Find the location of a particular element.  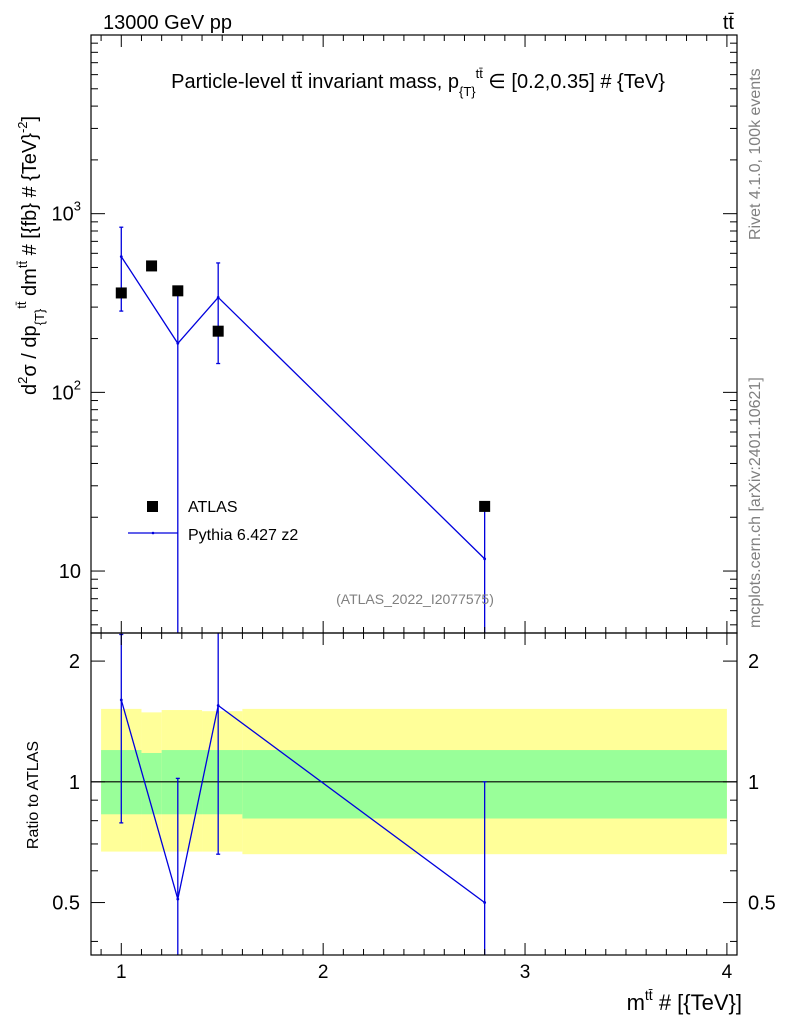

ylabel-close: ] is located at coordinates (30, 119).